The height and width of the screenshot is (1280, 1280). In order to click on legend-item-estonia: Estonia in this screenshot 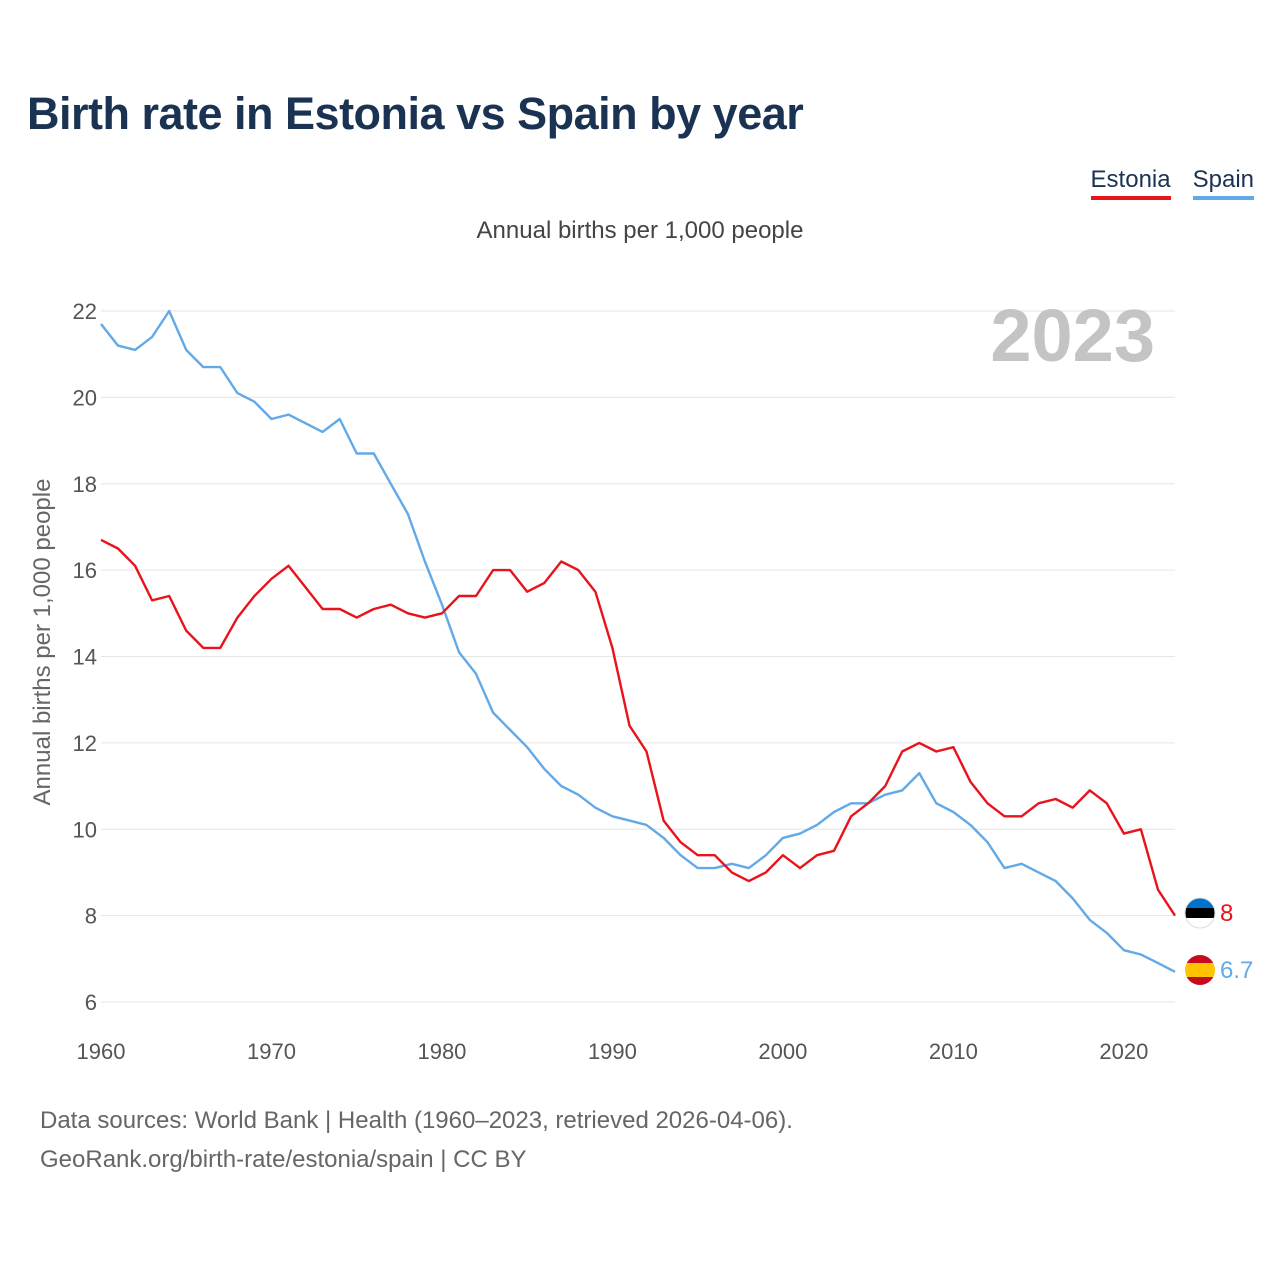, I will do `click(1130, 183)`.